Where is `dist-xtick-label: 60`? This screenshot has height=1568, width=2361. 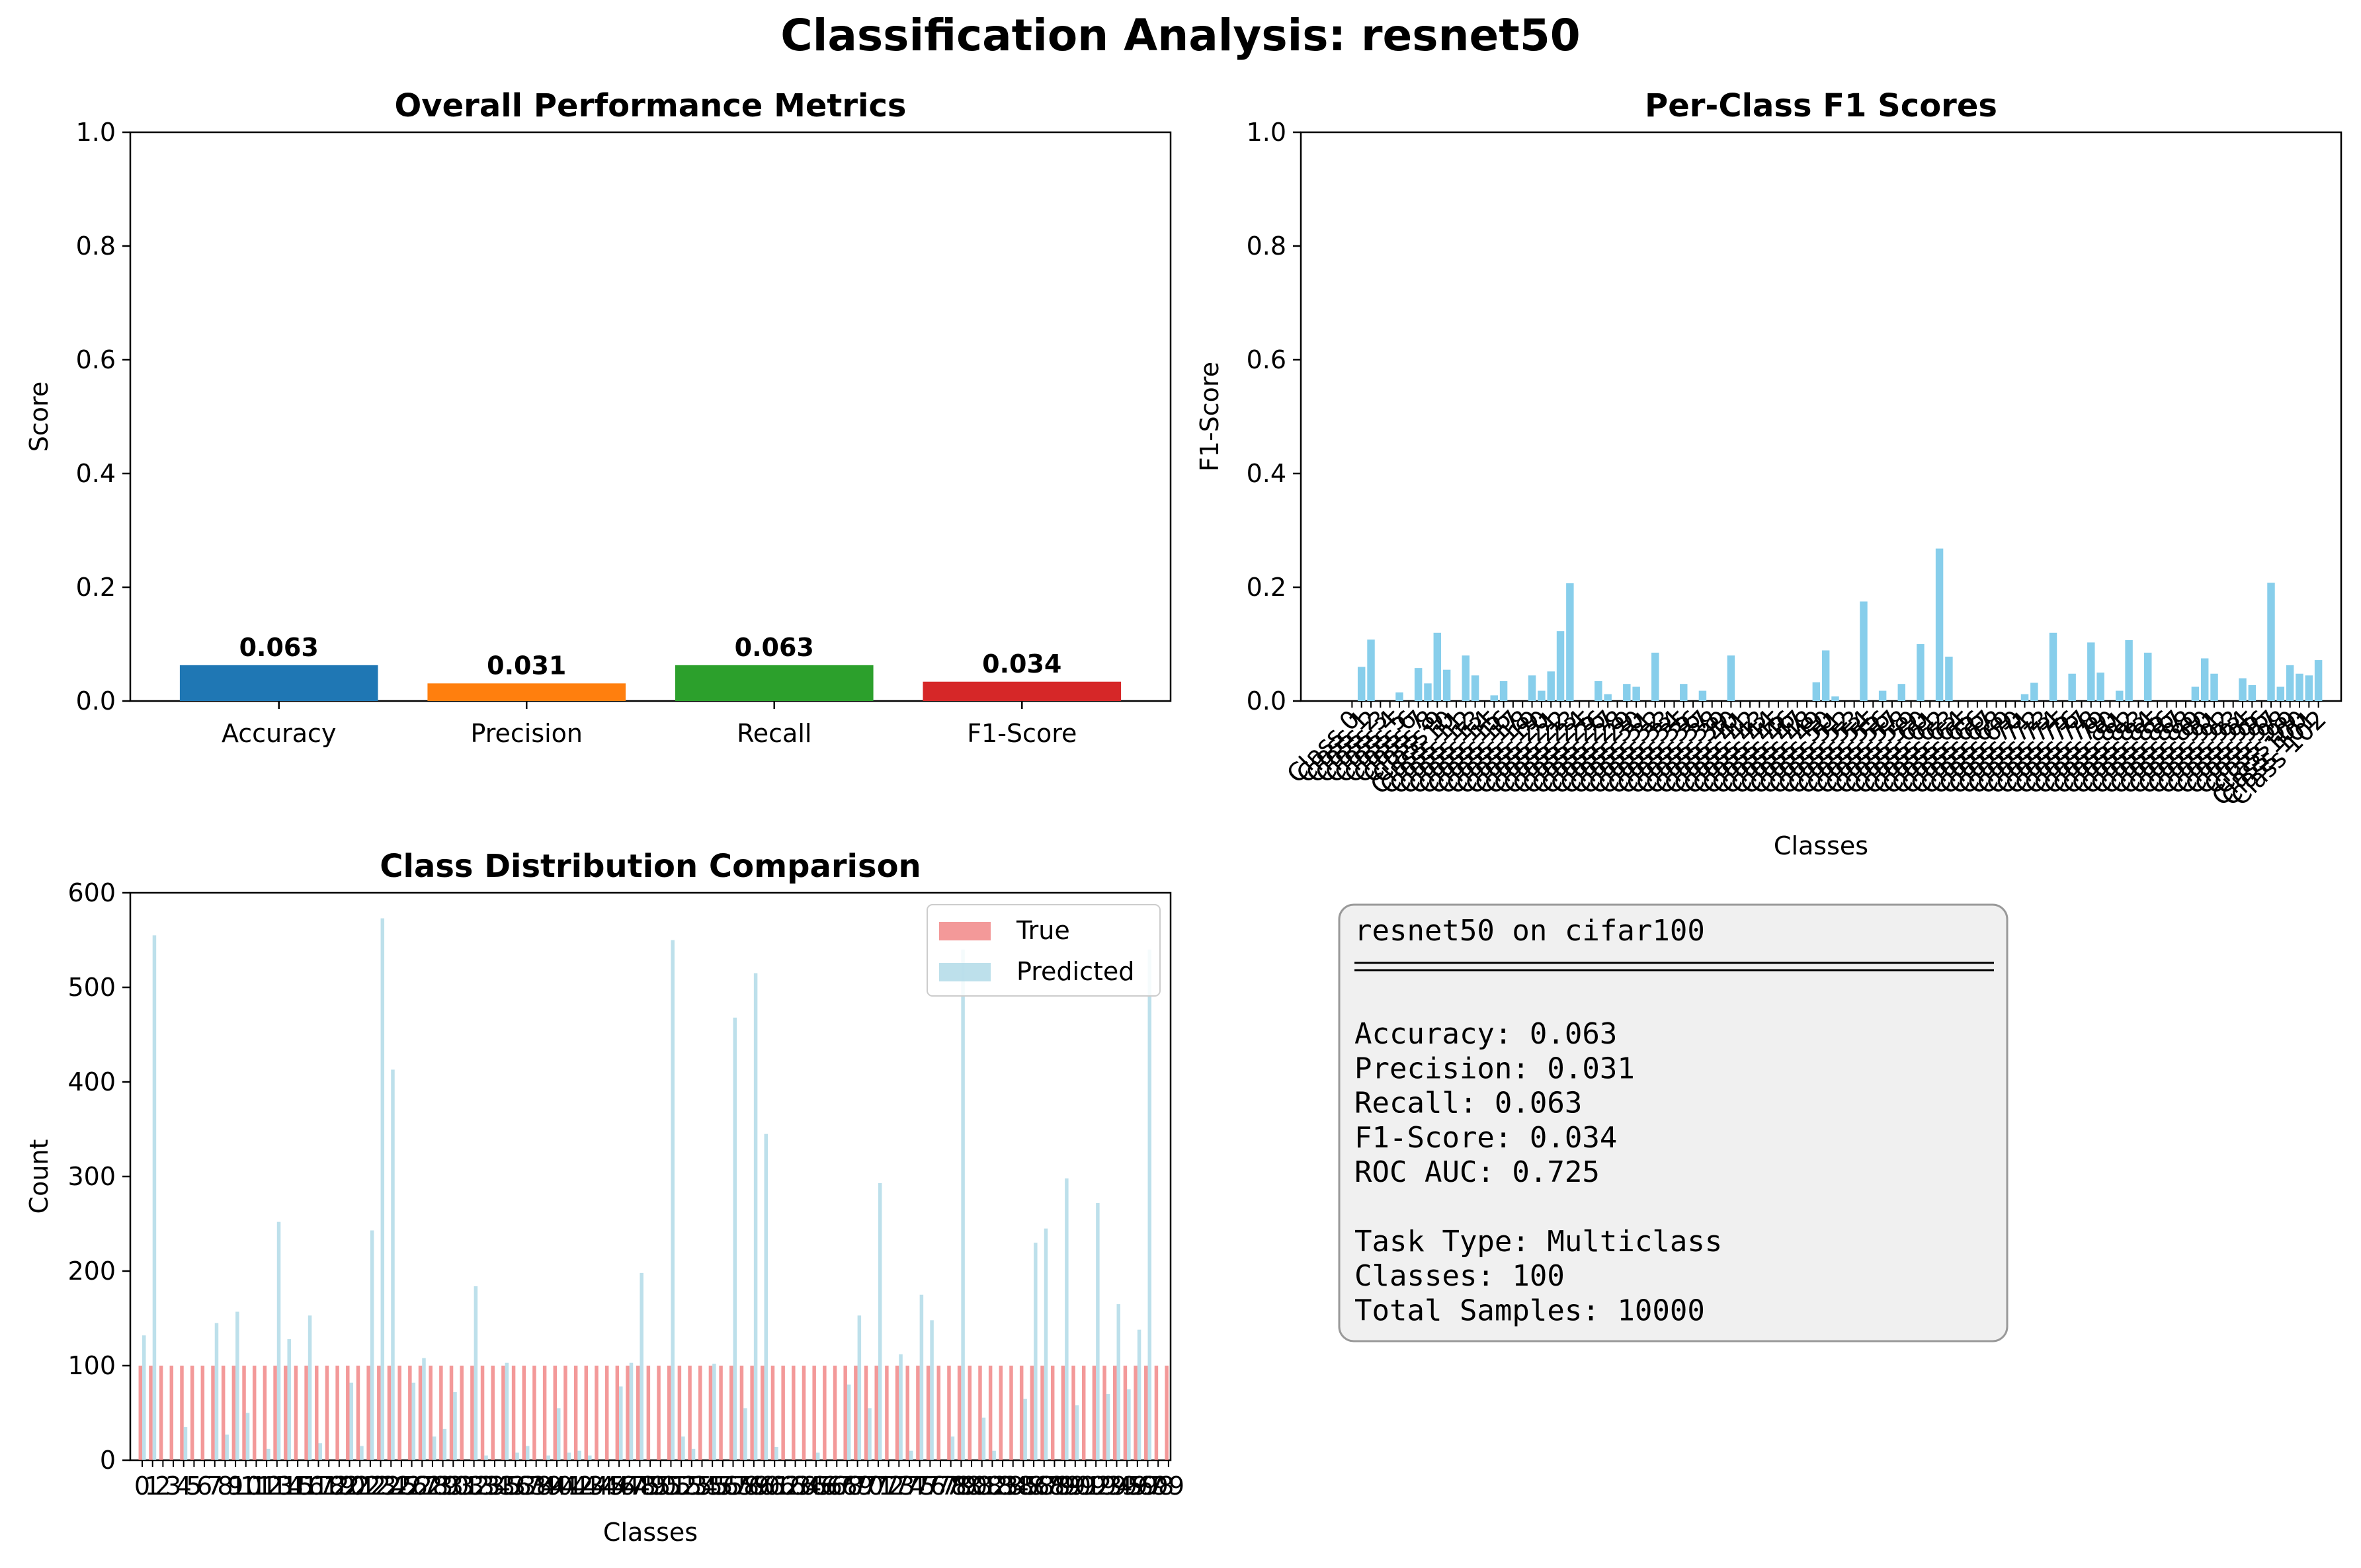 dist-xtick-label: 60 is located at coordinates (764, 1486).